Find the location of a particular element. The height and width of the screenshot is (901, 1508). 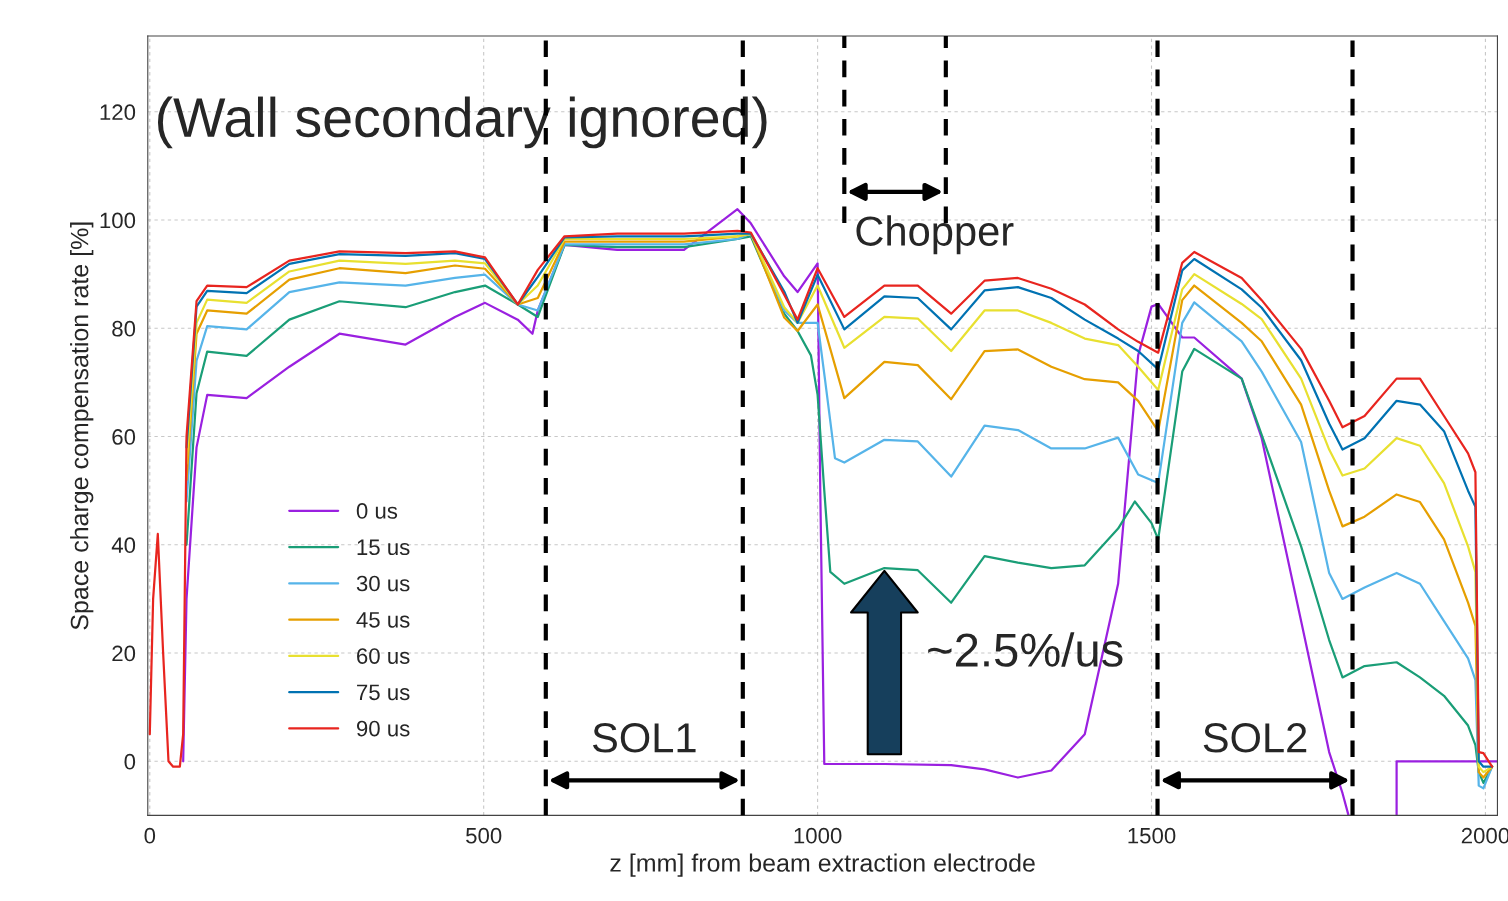

x-tick-label: 1000 is located at coordinates (818, 835).